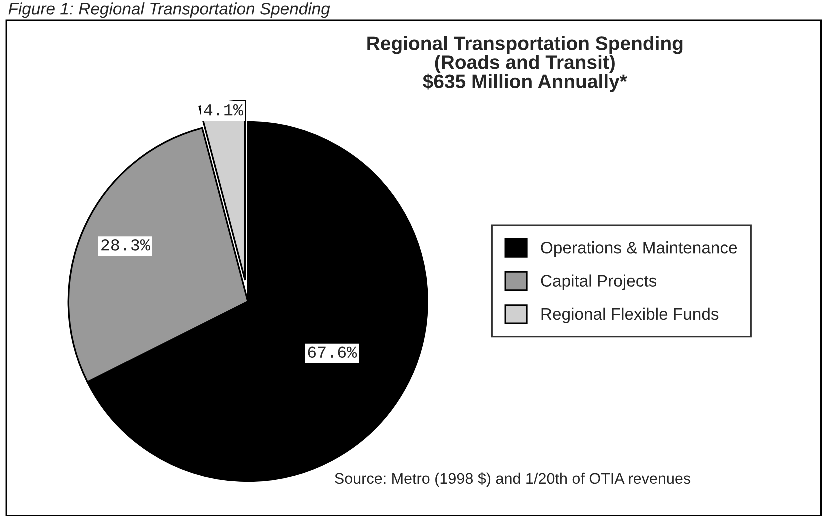 This screenshot has width=827, height=516. I want to click on legend-label: Regional Flexible Funds, so click(630, 316).